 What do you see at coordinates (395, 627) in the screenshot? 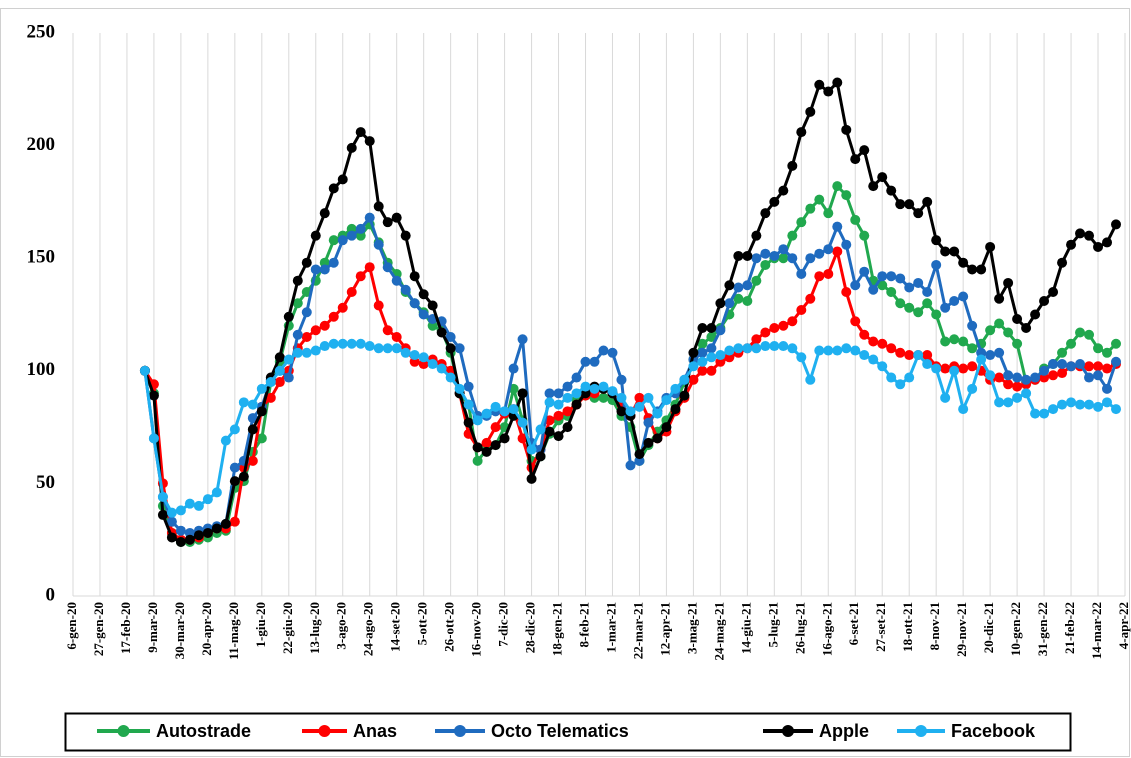
I see `x-tick-label: 14-set-20` at bounding box center [395, 627].